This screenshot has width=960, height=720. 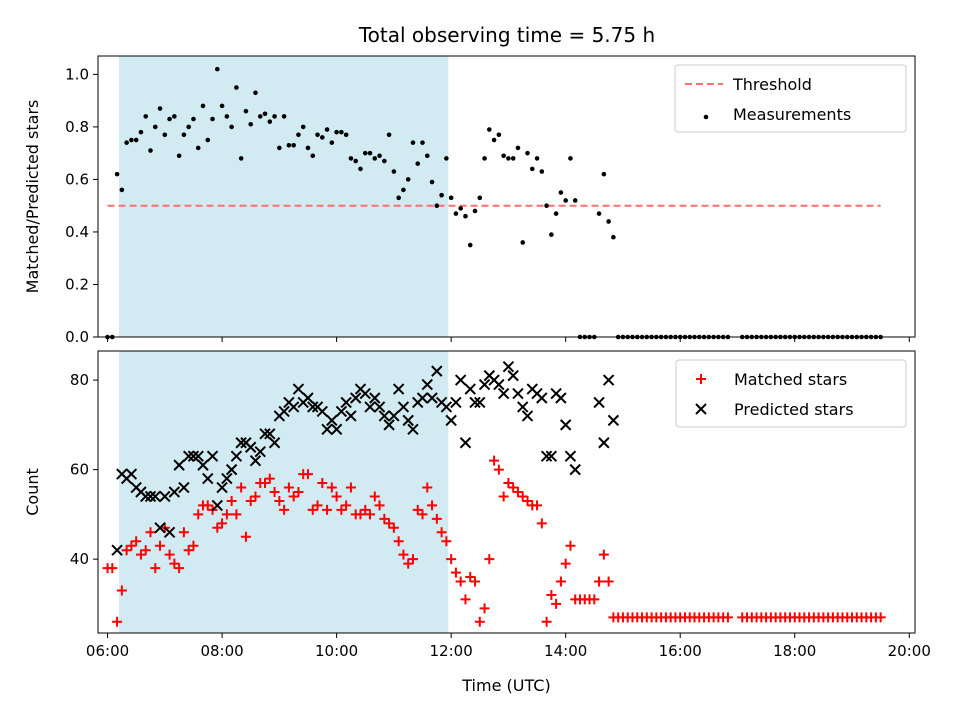 I want to click on y-tick-label: 0.4, so click(x=77, y=232).